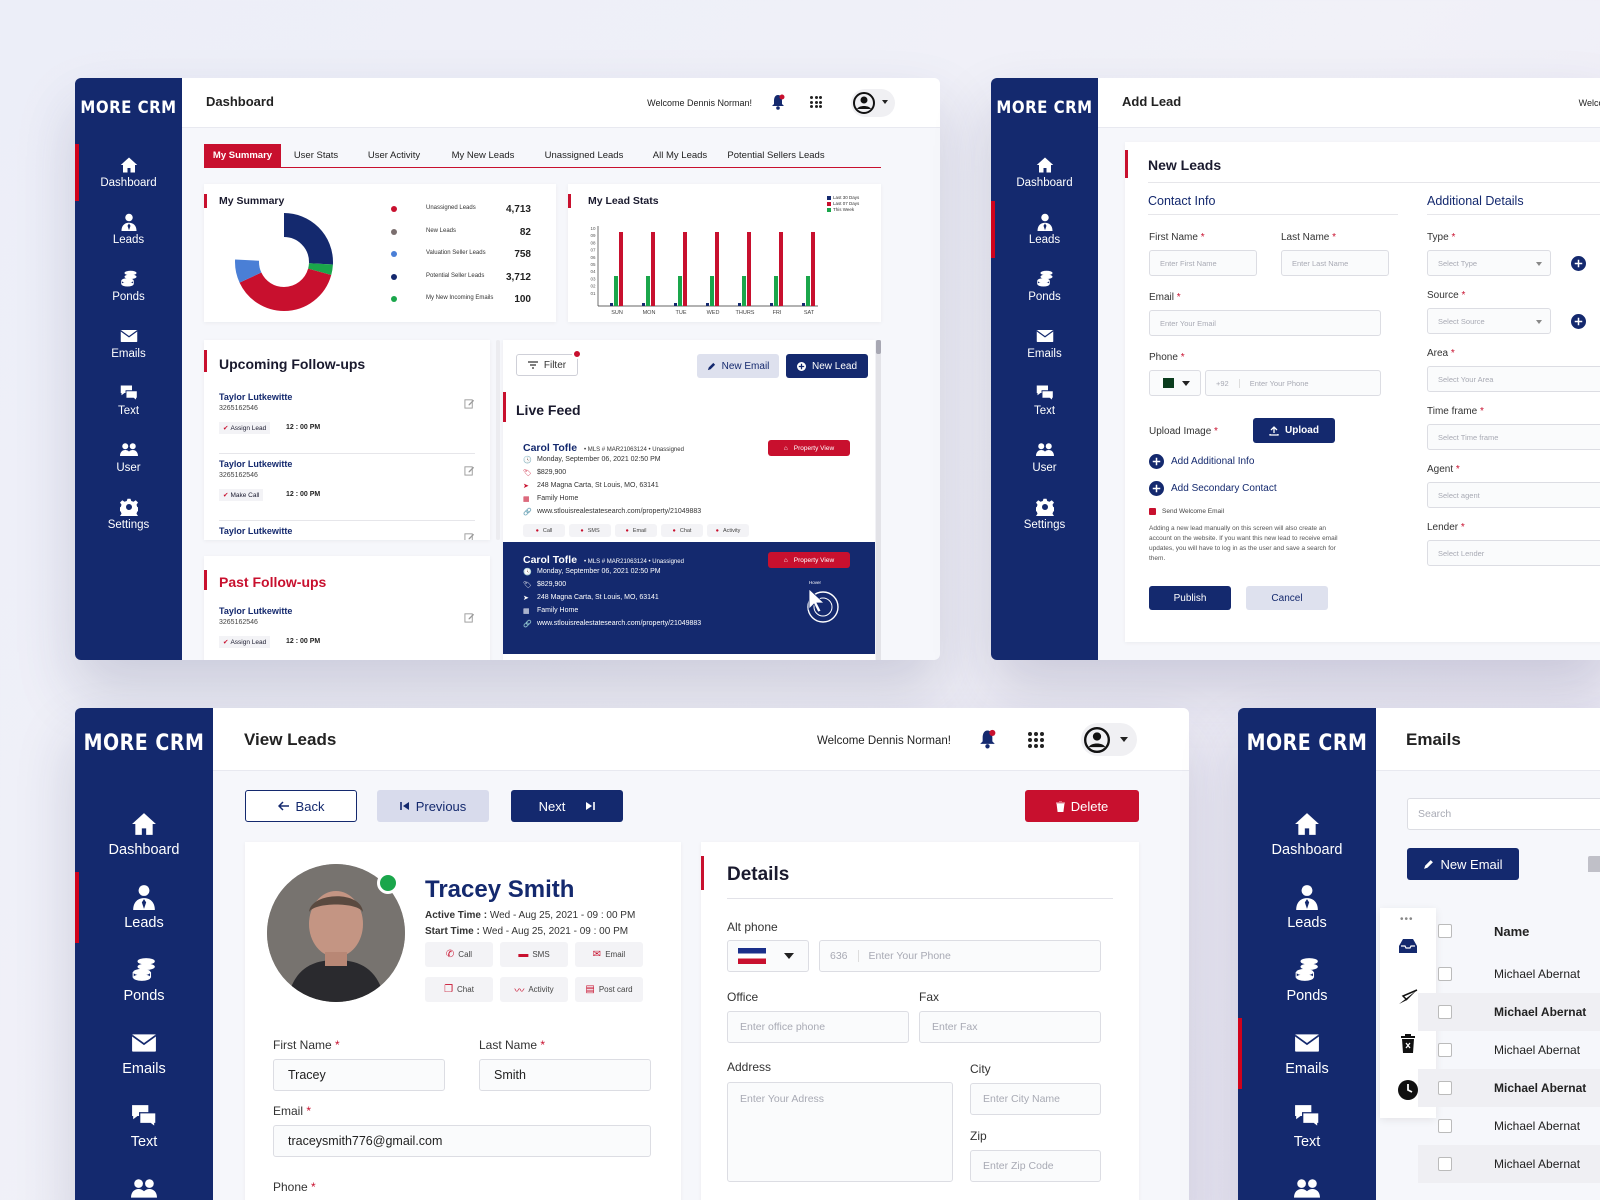  What do you see at coordinates (1445, 931) in the screenshot?
I see `select-all-checkbox` at bounding box center [1445, 931].